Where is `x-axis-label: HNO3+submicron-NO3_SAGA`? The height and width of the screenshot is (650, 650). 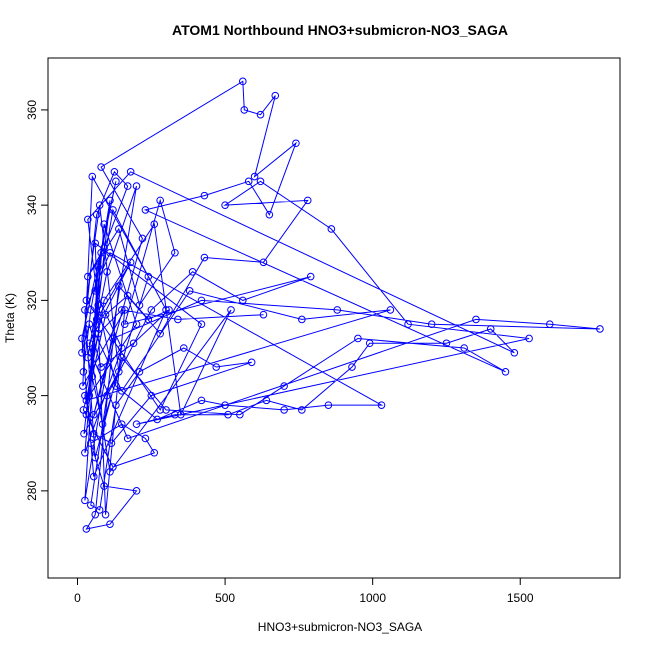 x-axis-label: HNO3+submicron-NO3_SAGA is located at coordinates (340, 627).